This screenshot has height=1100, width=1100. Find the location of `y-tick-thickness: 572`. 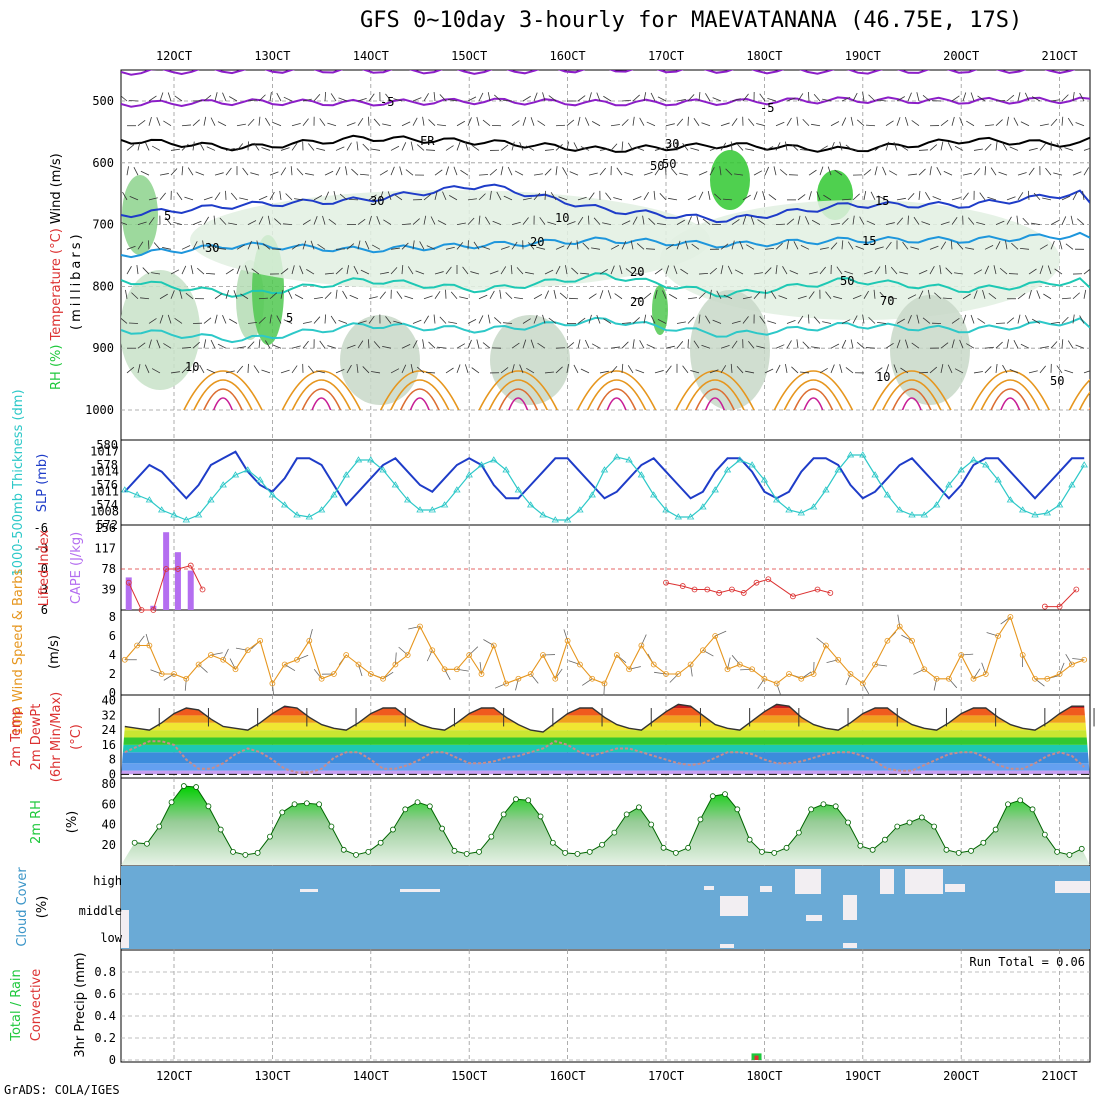

y-tick-thickness: 572 is located at coordinates (107, 525).